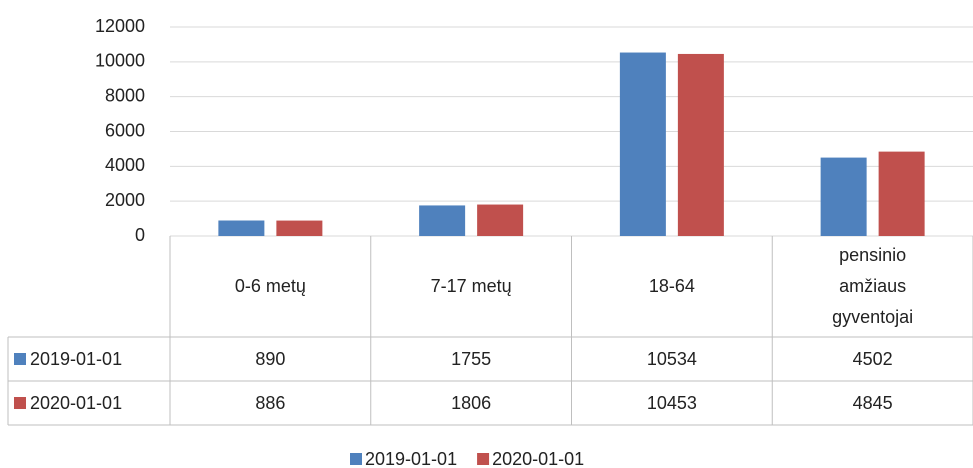  Describe the element at coordinates (76, 403) in the screenshot. I see `table-series-label: 2020-01-01` at that location.